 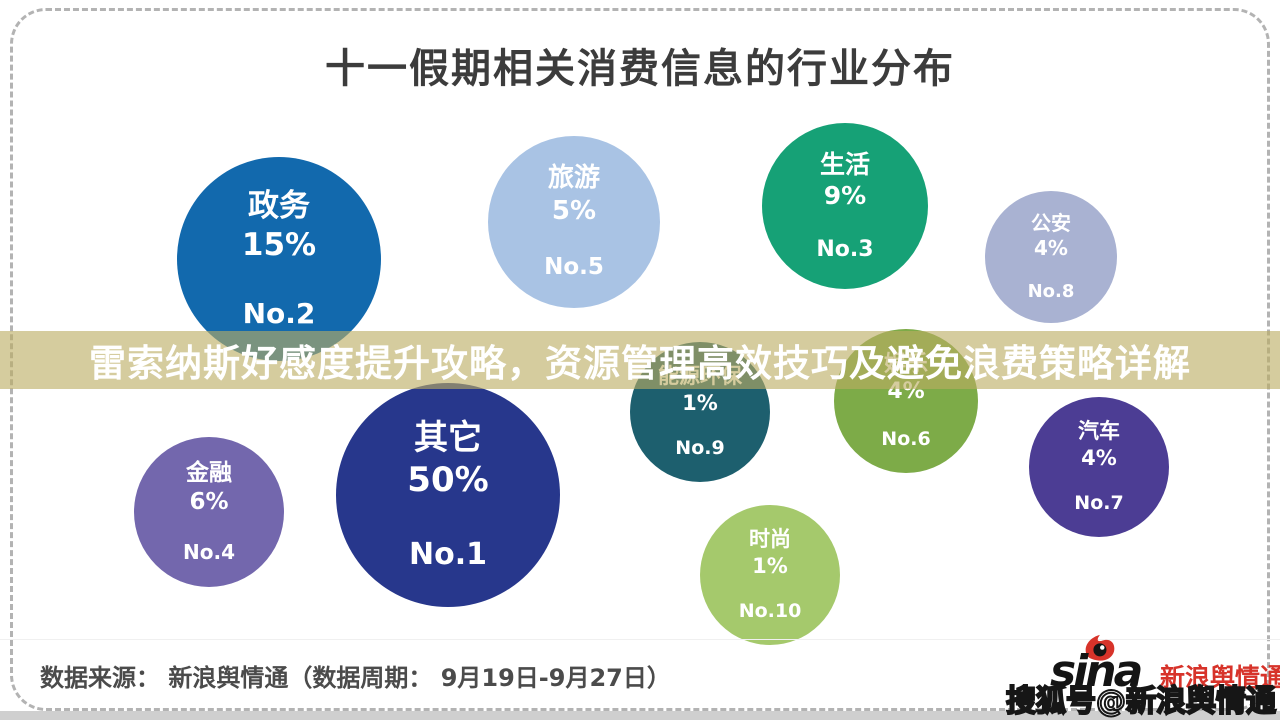 I want to click on bubble-label: 其它, so click(x=448, y=437).